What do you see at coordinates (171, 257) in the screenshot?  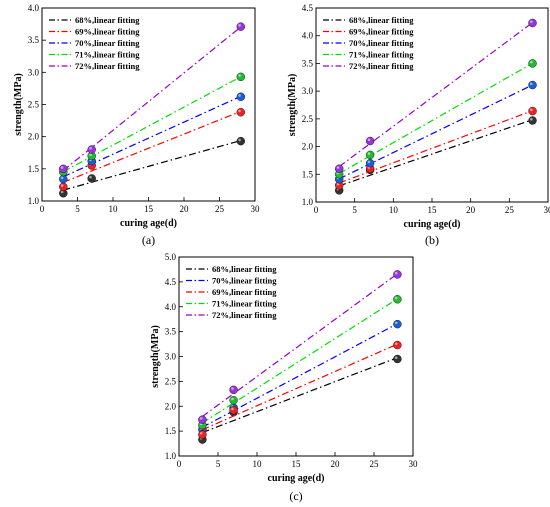 I see `y-tick-label: 5.0` at bounding box center [171, 257].